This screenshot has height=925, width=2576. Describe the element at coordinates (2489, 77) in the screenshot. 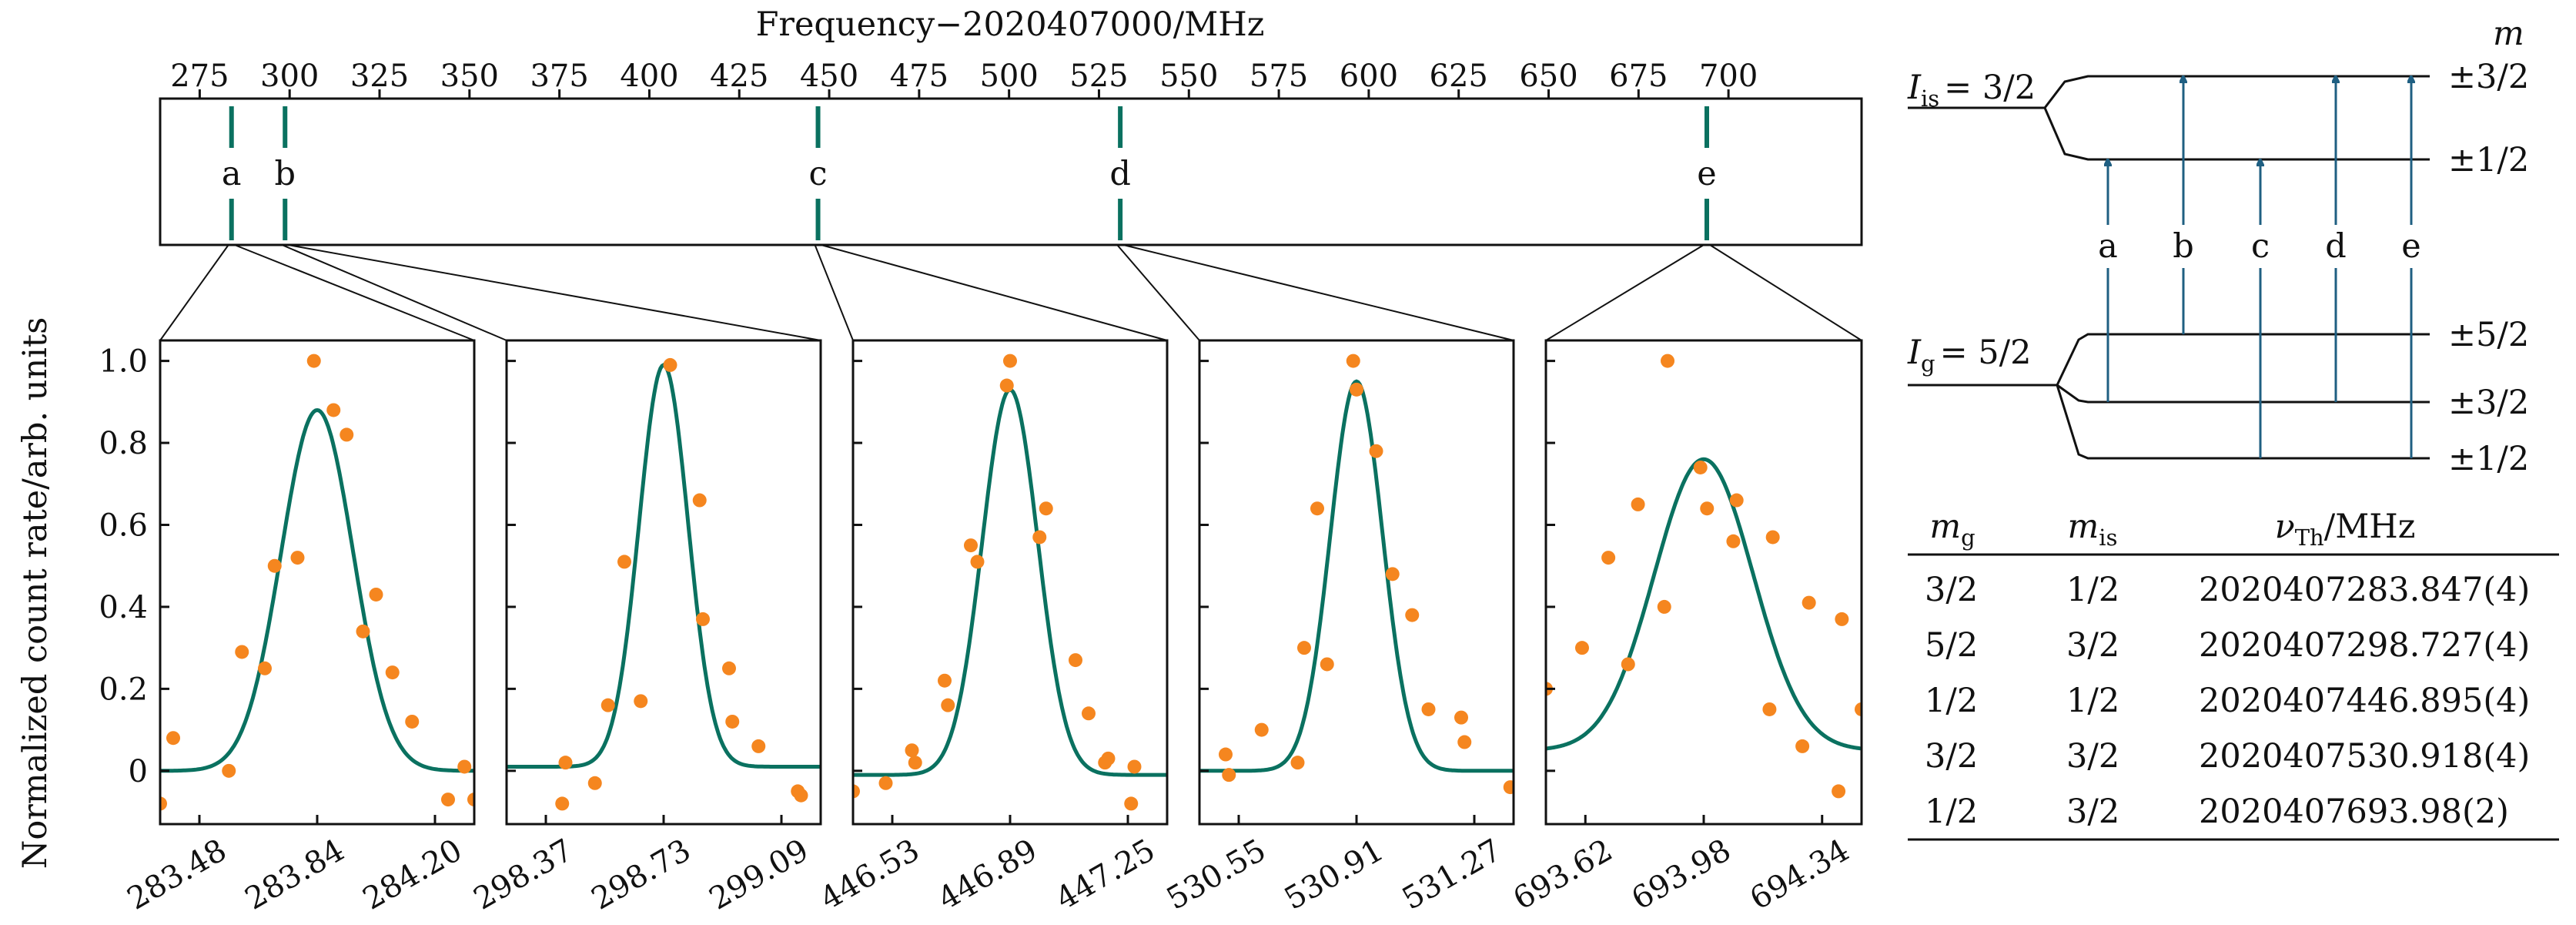

I see `upper-m-3-2: ±3/2` at that location.